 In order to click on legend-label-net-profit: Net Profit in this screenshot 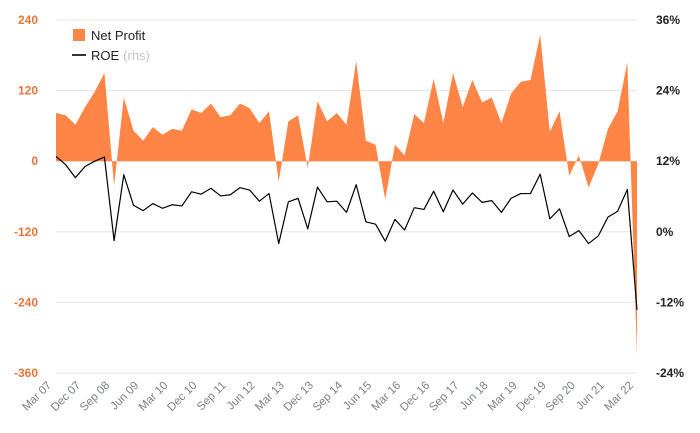, I will do `click(118, 35)`.